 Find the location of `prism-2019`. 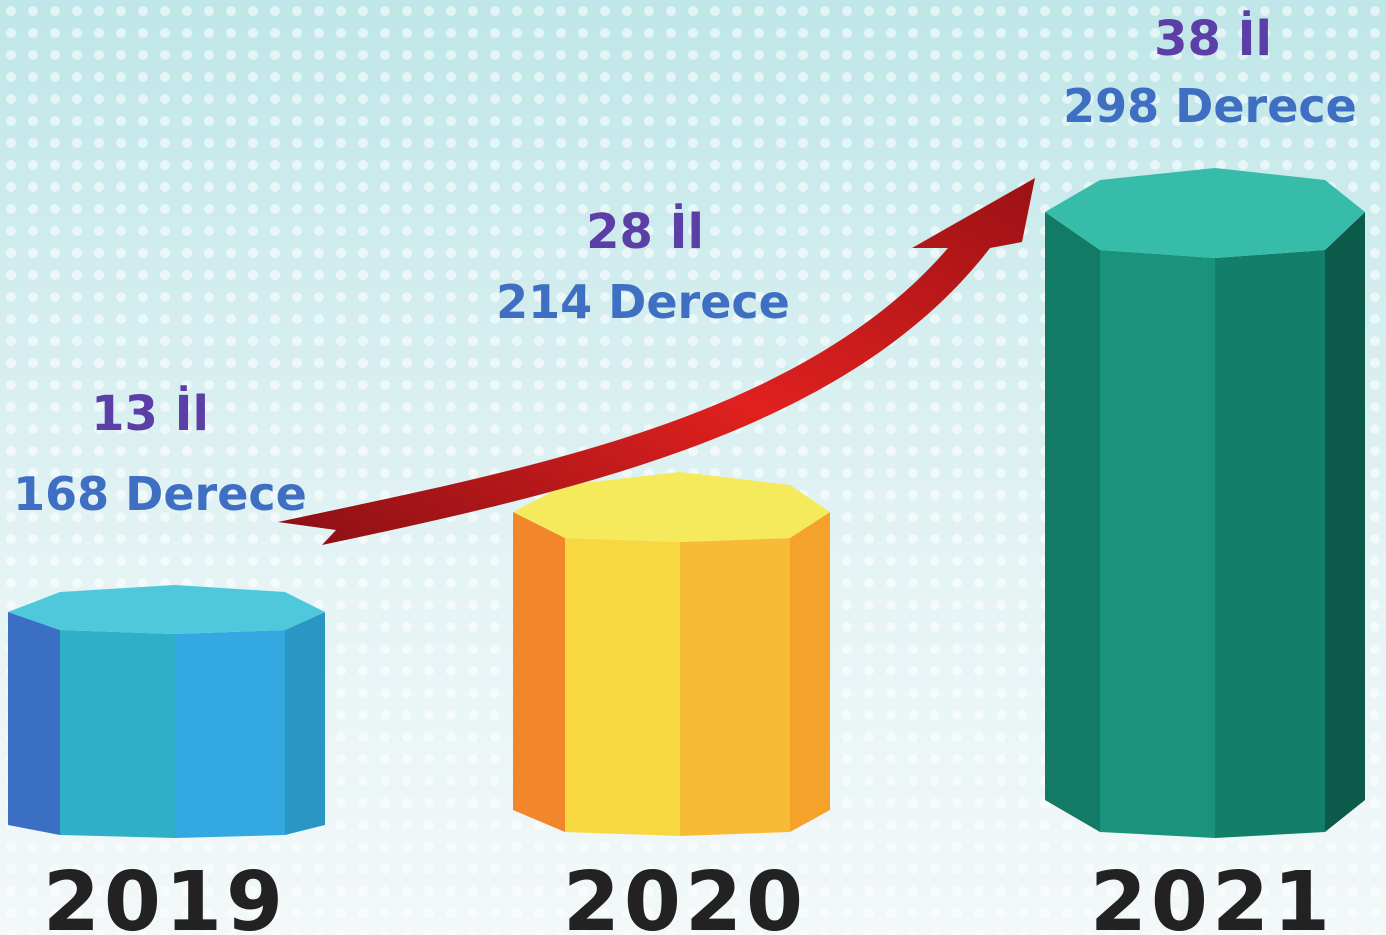

prism-2019 is located at coordinates (166, 711).